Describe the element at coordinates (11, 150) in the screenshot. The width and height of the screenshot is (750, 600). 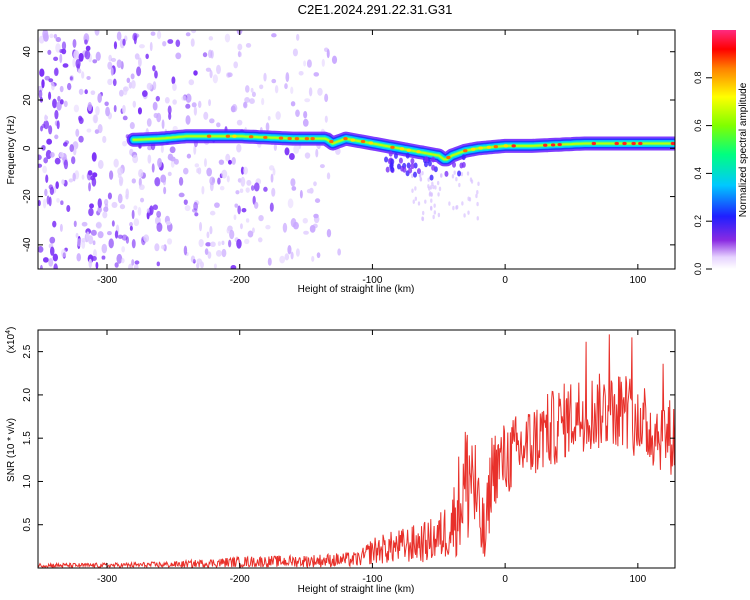
I see `spectrogram-y-axis-label: Frequency (Hz)` at that location.